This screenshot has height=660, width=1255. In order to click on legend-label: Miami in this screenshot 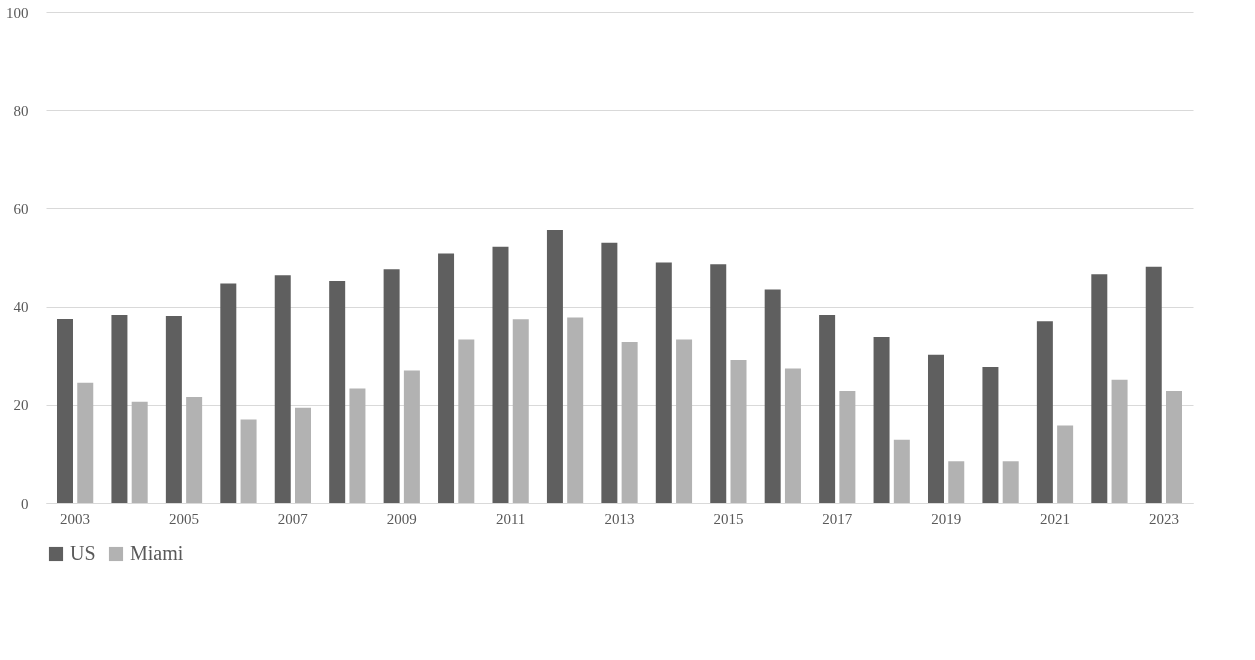, I will do `click(157, 553)`.